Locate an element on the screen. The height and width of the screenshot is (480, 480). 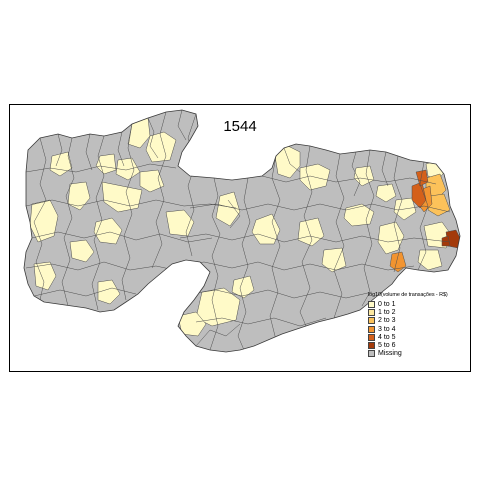
legend-label: 1 to 2 is located at coordinates (387, 312).